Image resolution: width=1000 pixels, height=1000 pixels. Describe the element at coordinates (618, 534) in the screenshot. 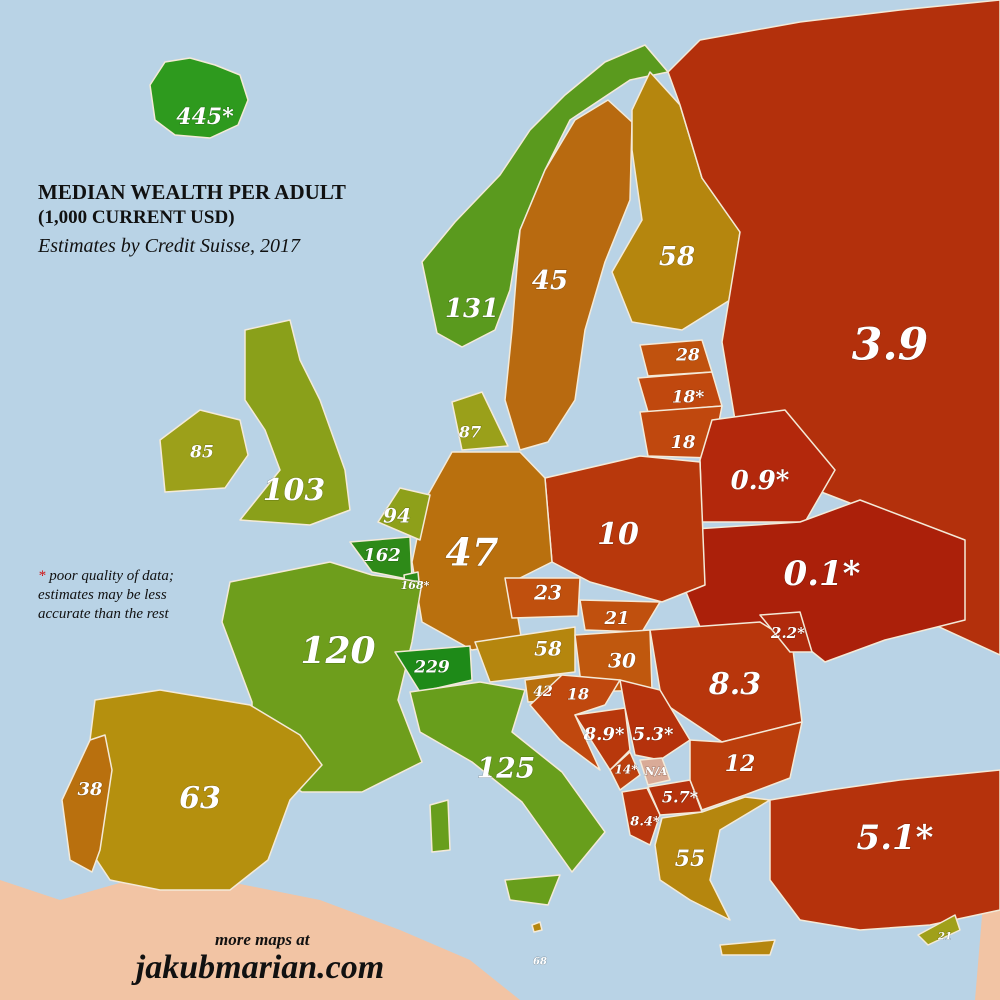

I see `label-poland: 10` at that location.